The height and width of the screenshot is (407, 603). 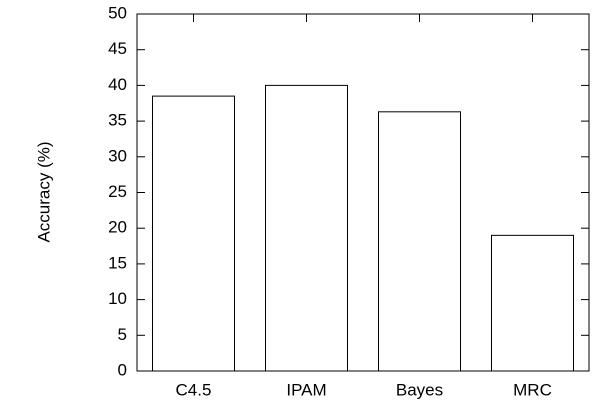 What do you see at coordinates (306, 228) in the screenshot?
I see `bar-ipam` at bounding box center [306, 228].